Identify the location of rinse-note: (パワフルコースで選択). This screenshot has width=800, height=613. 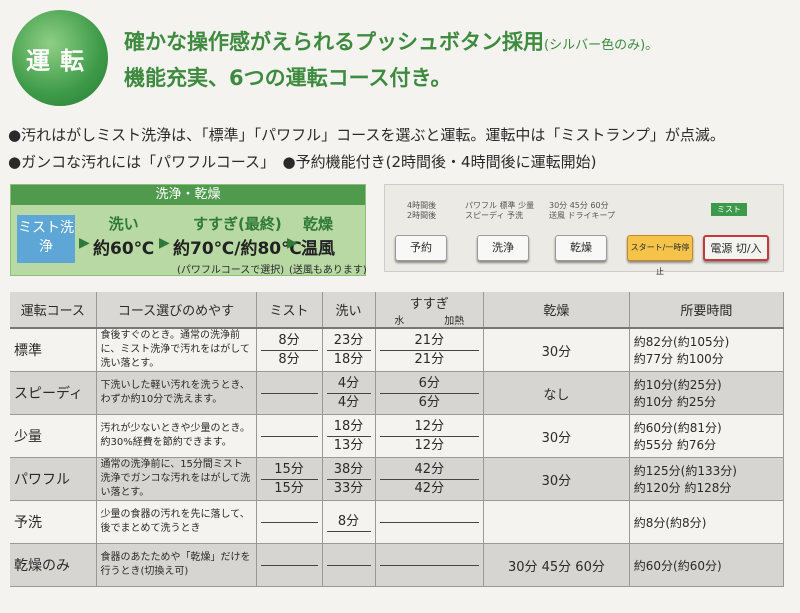
(231, 270).